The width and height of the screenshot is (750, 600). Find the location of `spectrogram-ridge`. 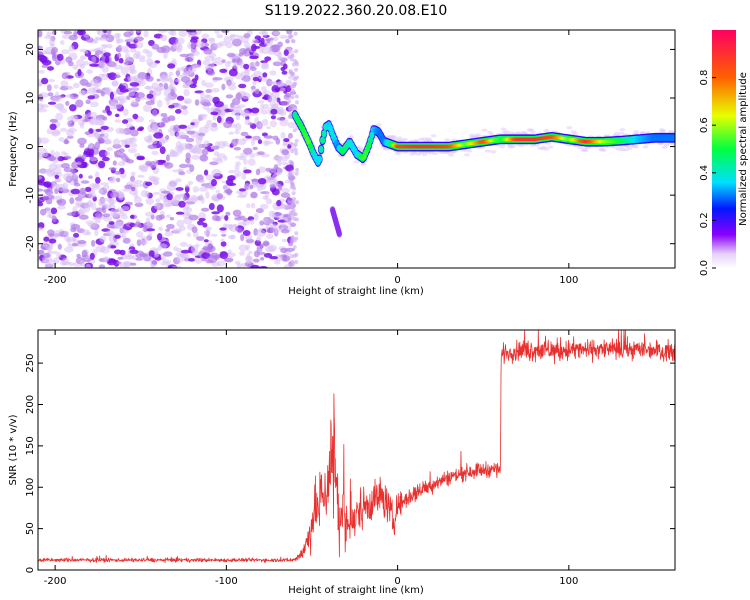

spectrogram-ridge is located at coordinates (483, 172).